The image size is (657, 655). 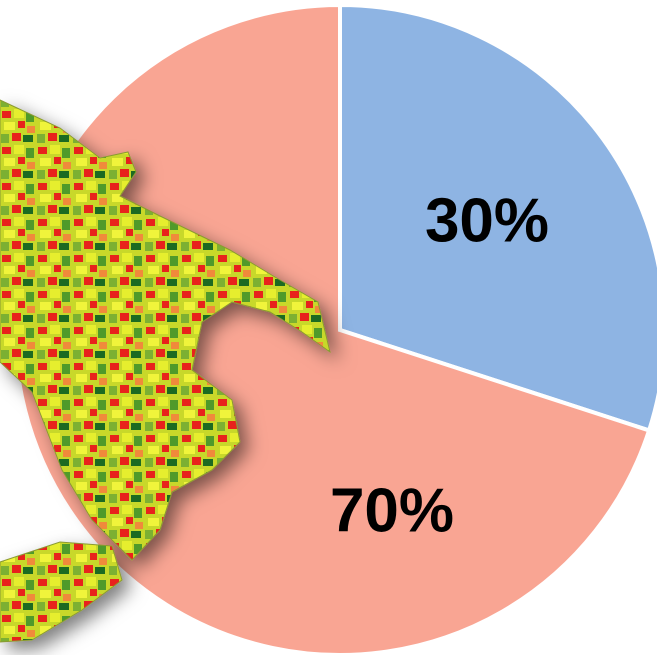 I want to click on data-label: 30%, so click(x=487, y=220).